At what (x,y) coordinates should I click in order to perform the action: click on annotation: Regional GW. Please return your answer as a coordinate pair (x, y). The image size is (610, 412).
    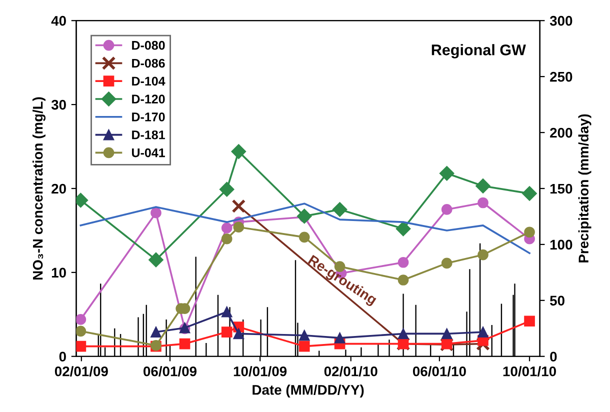
    Looking at the image, I should click on (479, 51).